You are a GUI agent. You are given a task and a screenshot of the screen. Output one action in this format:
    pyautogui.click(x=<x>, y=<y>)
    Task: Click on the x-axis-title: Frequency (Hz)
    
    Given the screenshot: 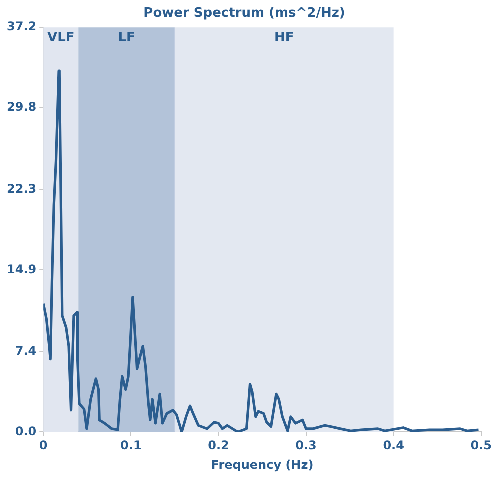 What is the action you would take?
    pyautogui.click(x=262, y=465)
    